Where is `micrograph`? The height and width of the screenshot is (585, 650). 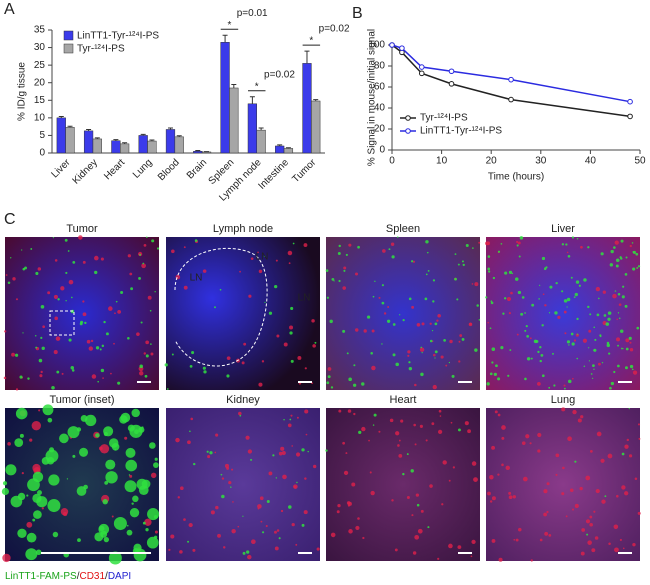
micrograph is located at coordinates (82, 313).